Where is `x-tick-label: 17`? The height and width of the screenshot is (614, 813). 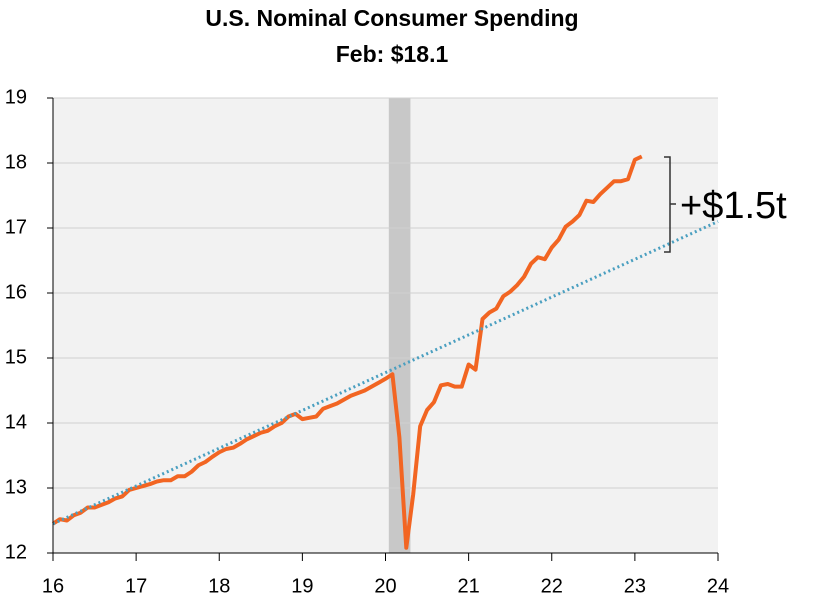 x-tick-label: 17 is located at coordinates (136, 586).